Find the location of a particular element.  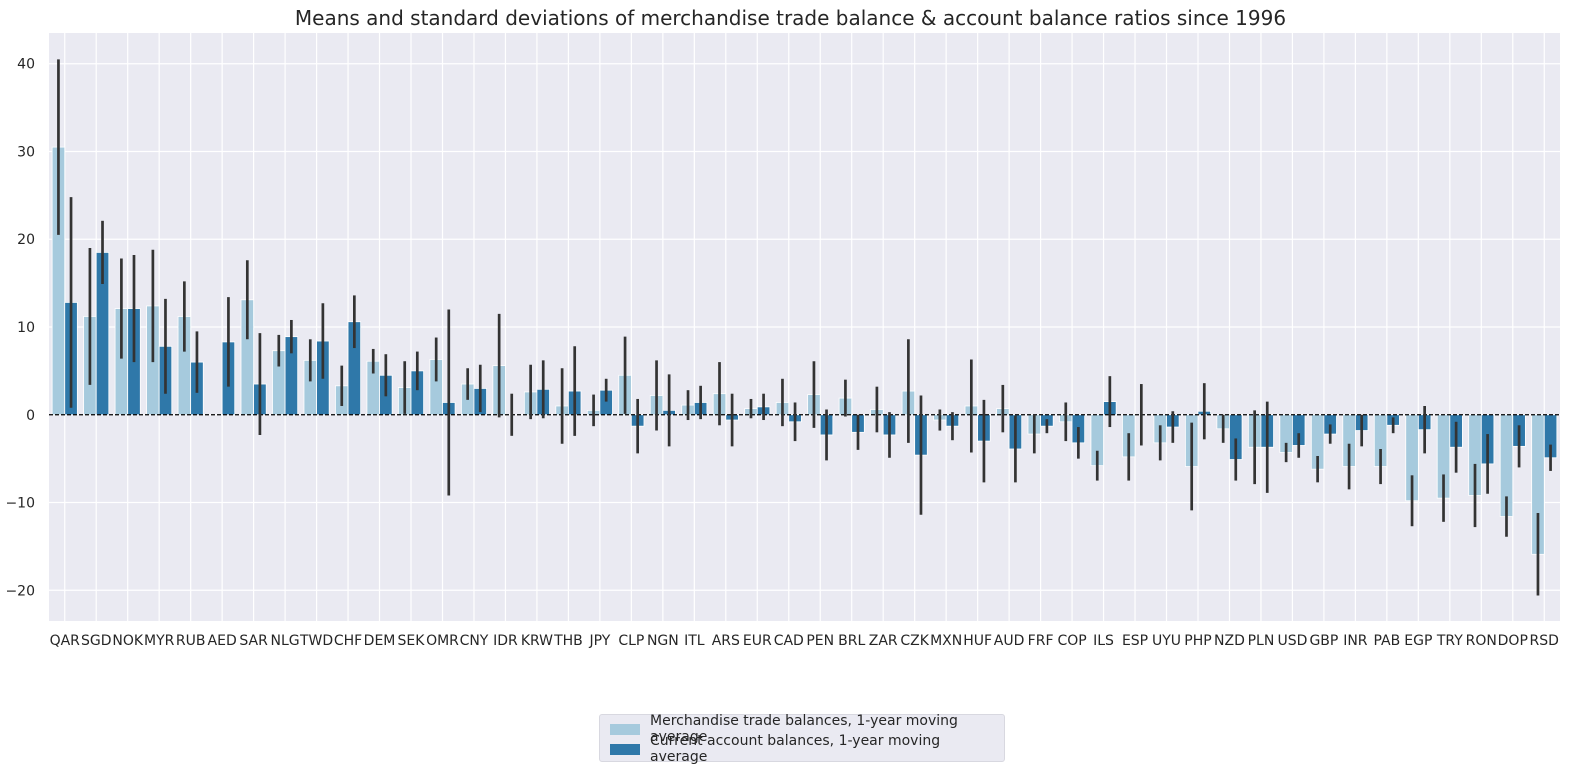

x-tick-label: NGN is located at coordinates (663, 641).